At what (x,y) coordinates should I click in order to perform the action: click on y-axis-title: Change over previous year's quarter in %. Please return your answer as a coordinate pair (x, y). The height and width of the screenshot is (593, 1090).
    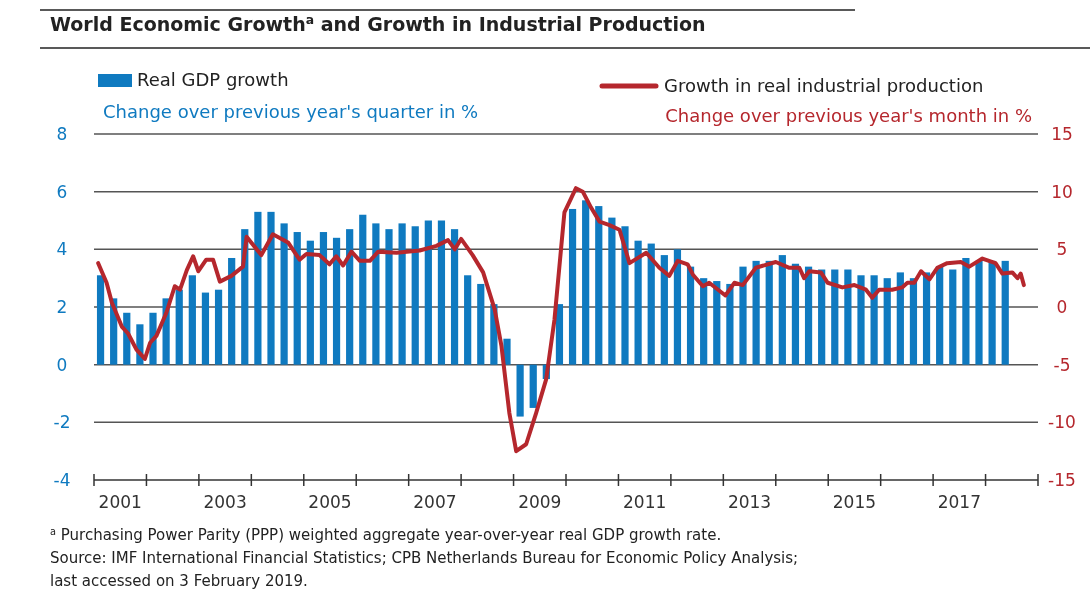
    Looking at the image, I should click on (291, 111).